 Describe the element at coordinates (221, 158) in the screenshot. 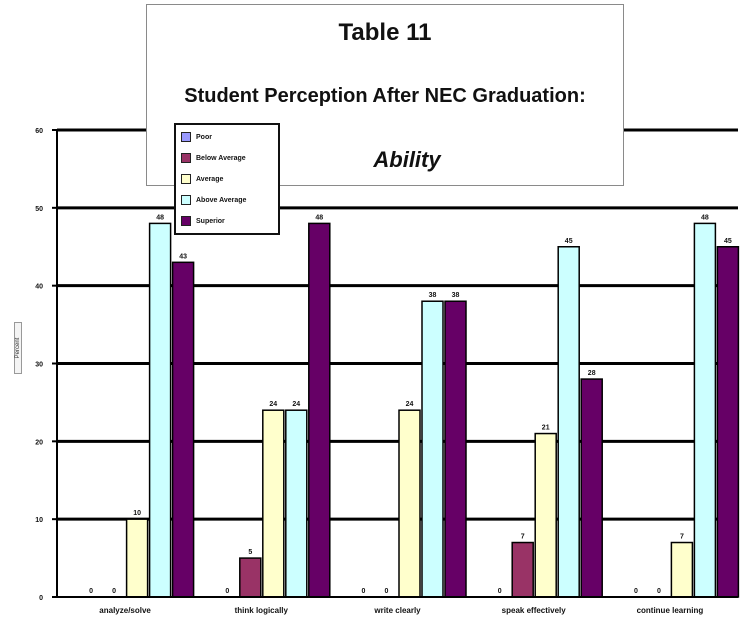

I see `legend-label: Below Average` at that location.